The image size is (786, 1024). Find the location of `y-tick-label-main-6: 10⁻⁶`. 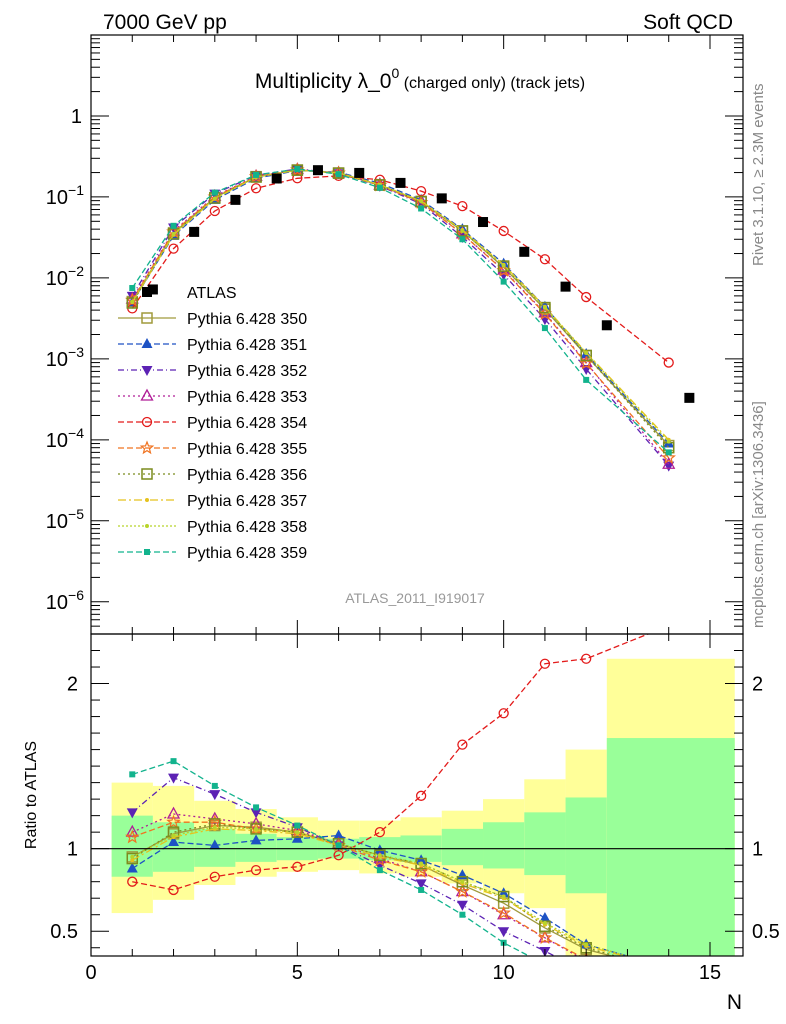

y-tick-label-main-6: 10⁻⁶ is located at coordinates (65, 600).